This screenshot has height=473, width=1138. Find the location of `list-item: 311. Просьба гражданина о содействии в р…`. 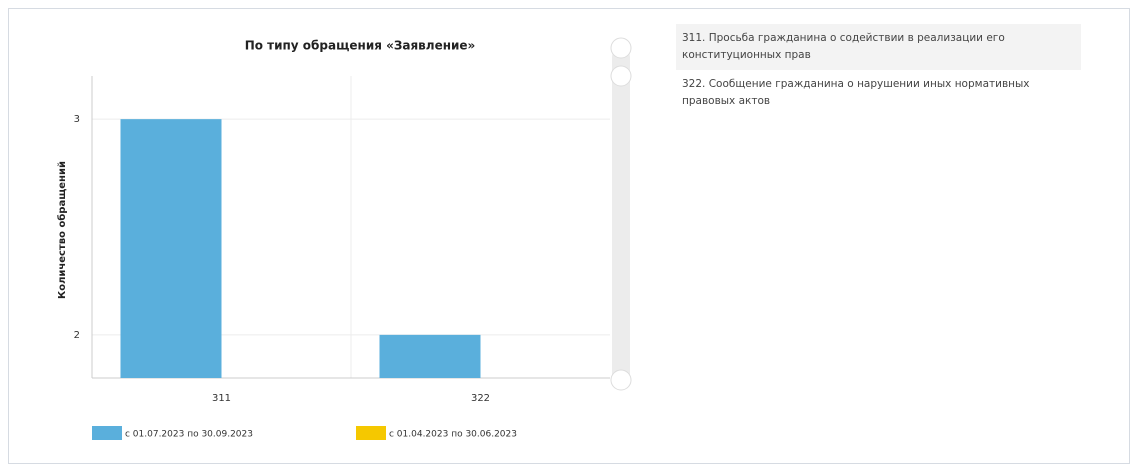

list-item: 311. Просьба гражданина о содействии в р… is located at coordinates (878, 47).